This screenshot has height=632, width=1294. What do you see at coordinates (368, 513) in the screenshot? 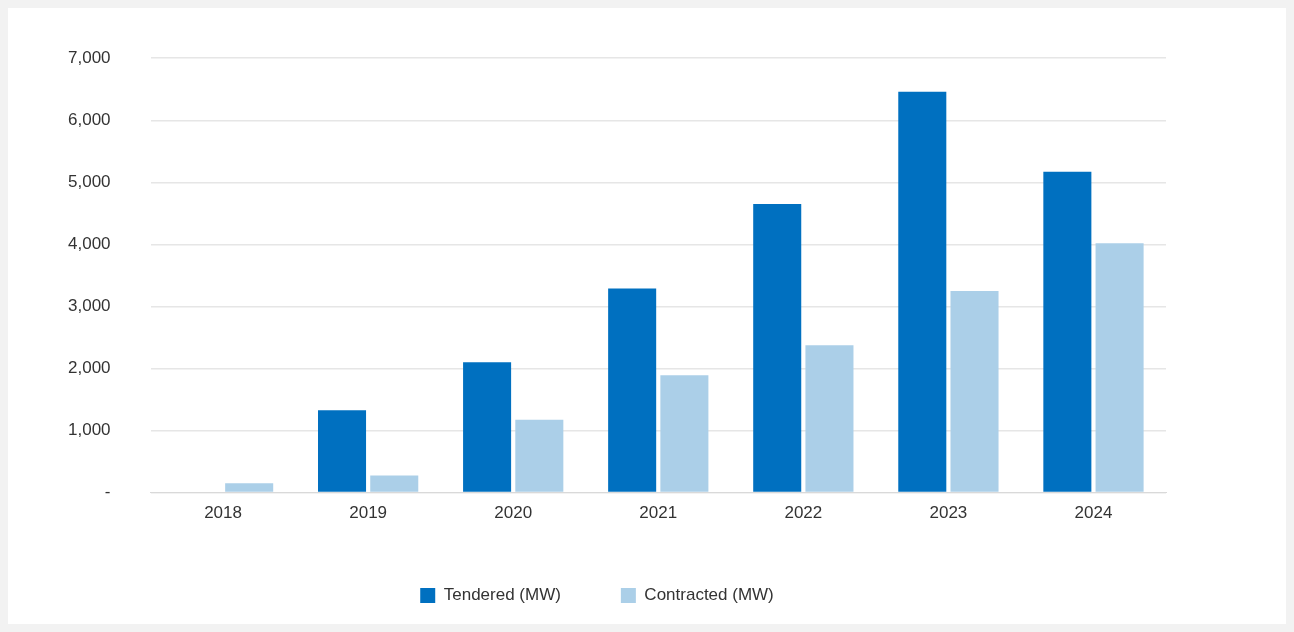
I see `x-tick-label: 2019` at bounding box center [368, 513].